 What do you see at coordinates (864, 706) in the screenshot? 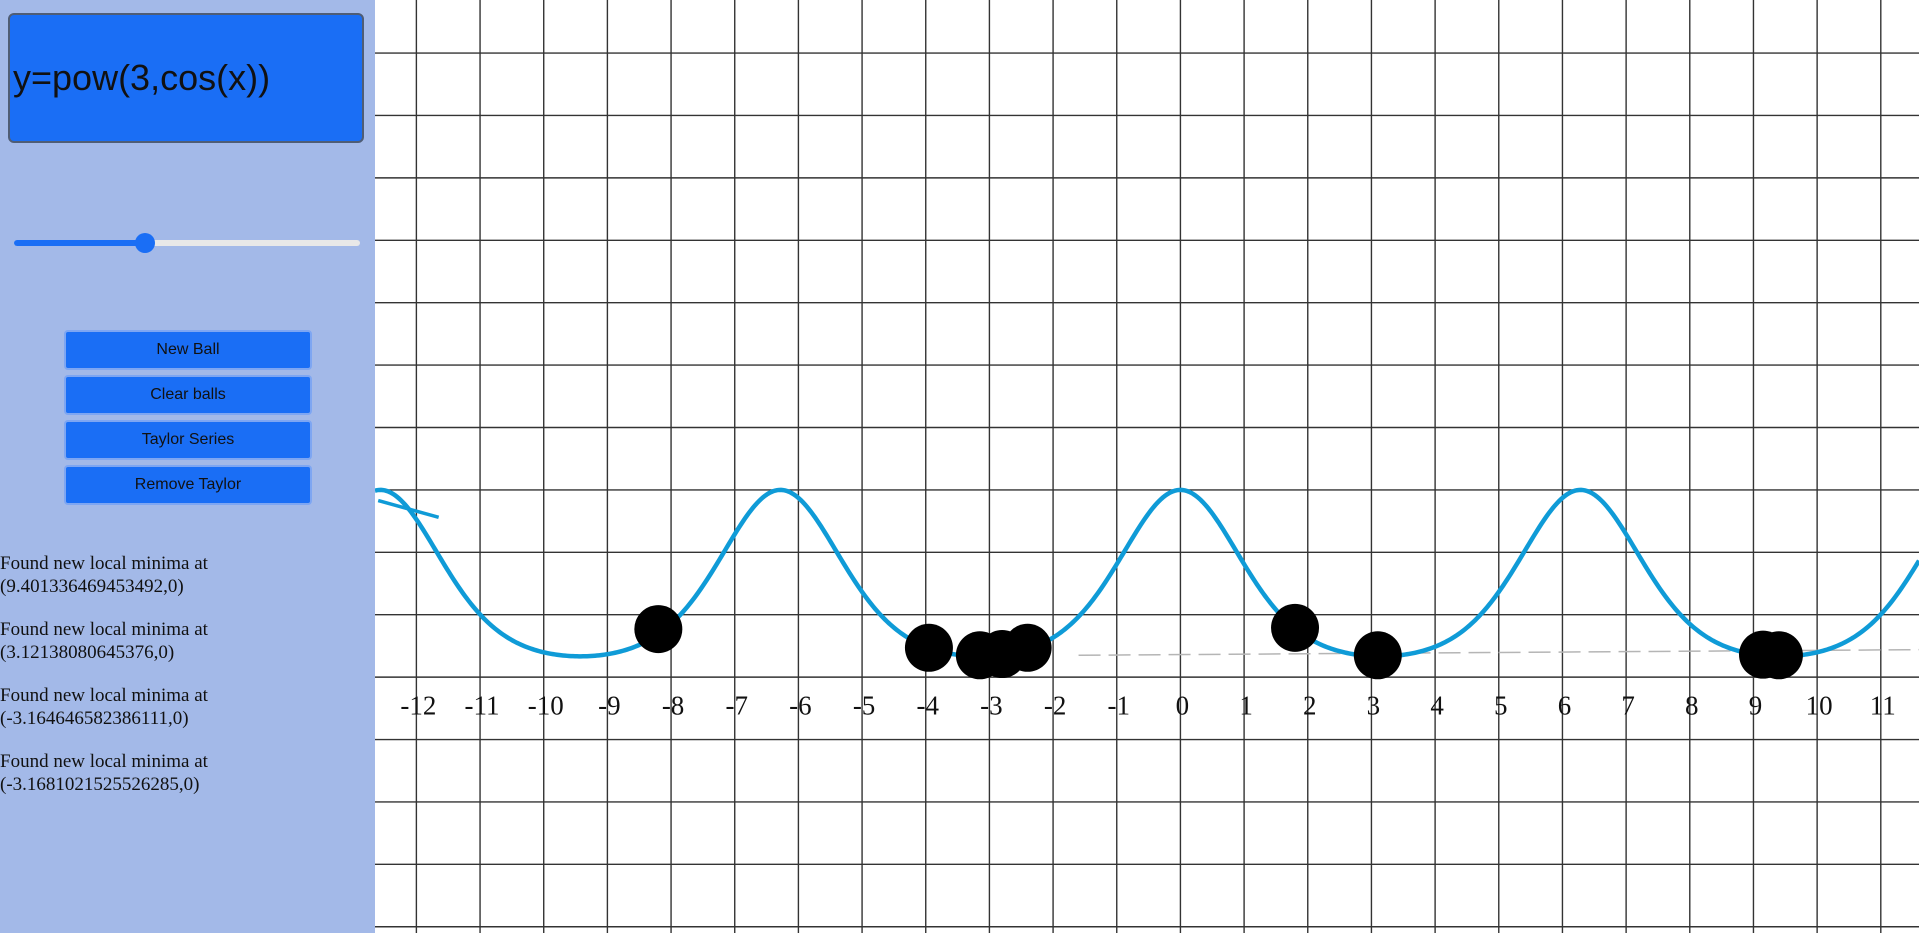
I see `tick-label: -5` at bounding box center [864, 706].